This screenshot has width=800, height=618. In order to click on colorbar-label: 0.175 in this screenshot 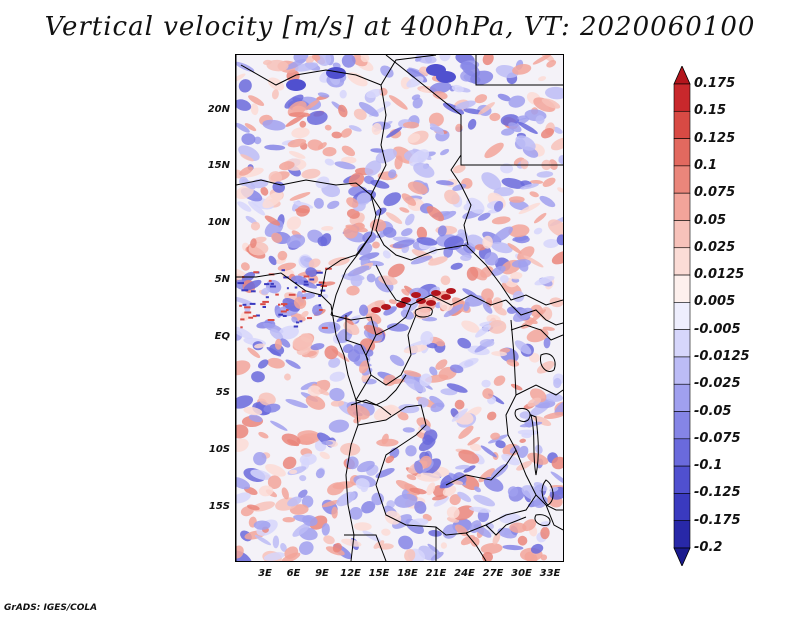, I will do `click(715, 83)`.